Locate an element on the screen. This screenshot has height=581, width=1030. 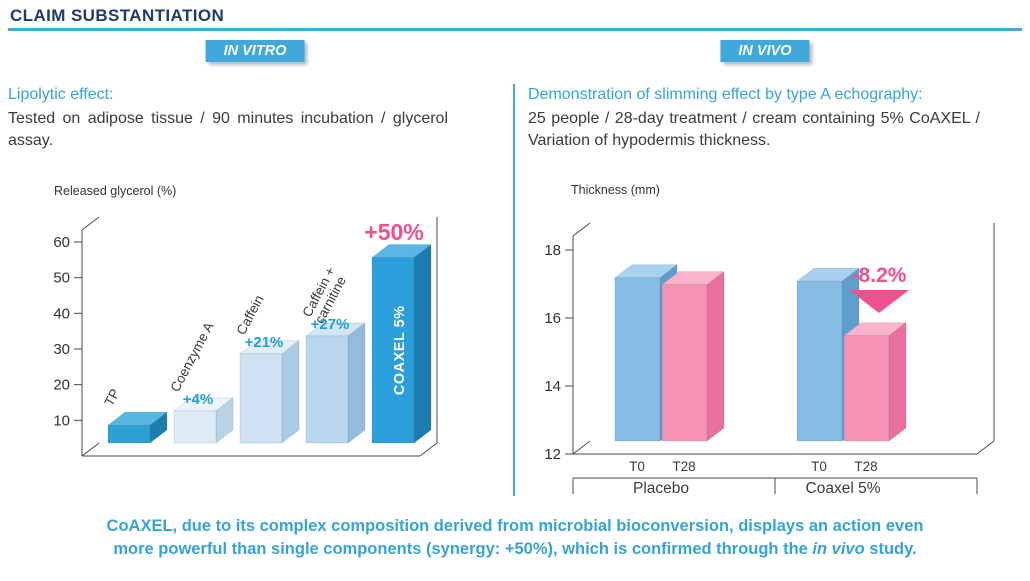
category-label-inside-bar: COAXEL 5% is located at coordinates (400, 350).